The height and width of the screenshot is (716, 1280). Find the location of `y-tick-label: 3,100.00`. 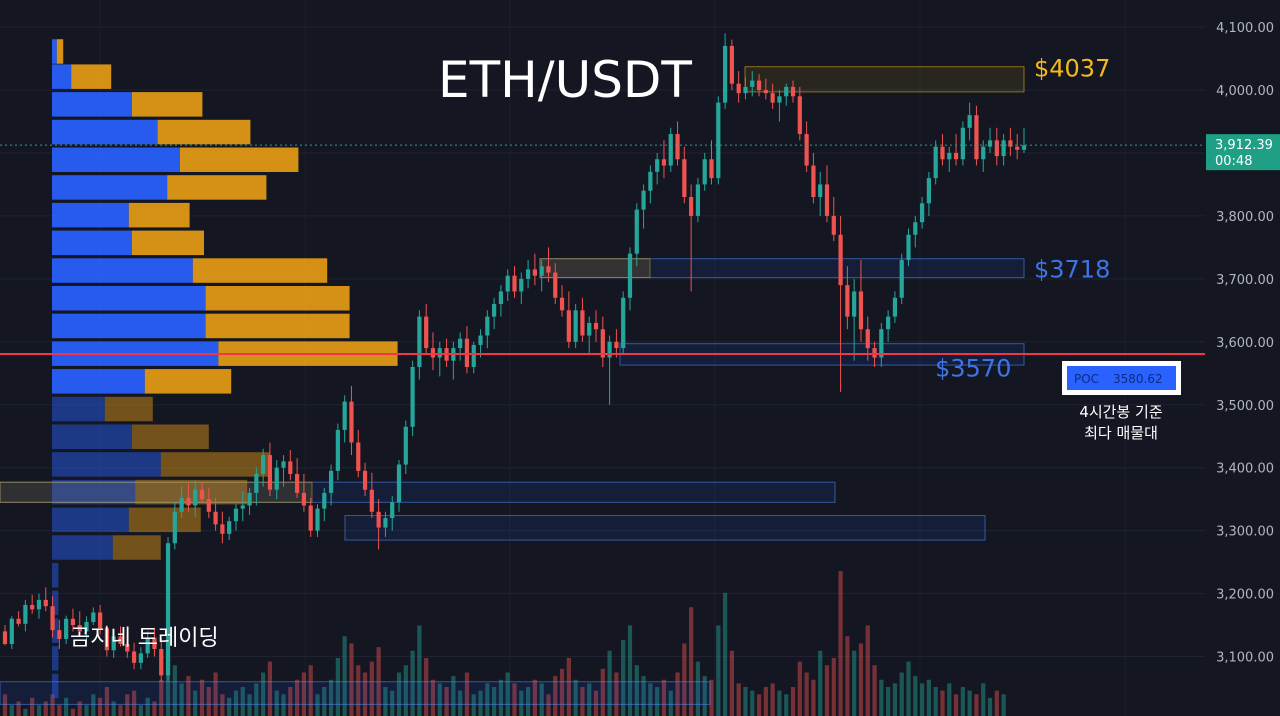

y-tick-label: 3,100.00 is located at coordinates (1245, 658).